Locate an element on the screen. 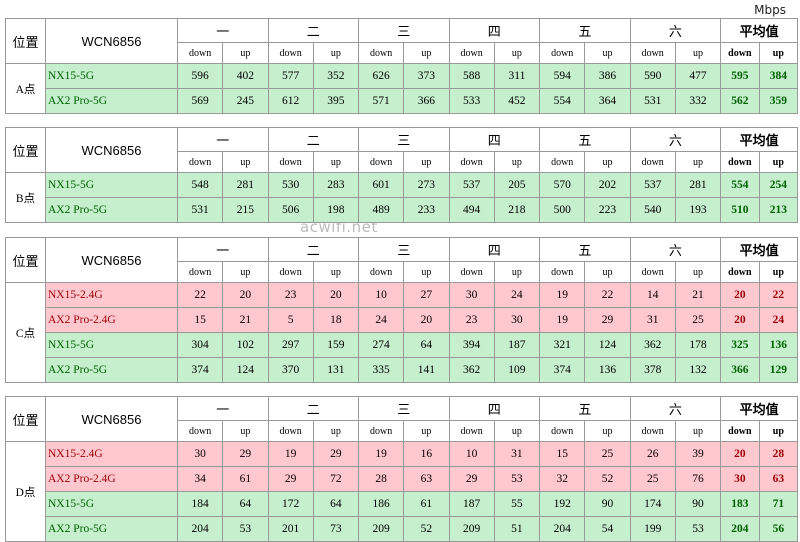 Image resolution: width=800 pixels, height=542 pixels. cell: 311 is located at coordinates (517, 76).